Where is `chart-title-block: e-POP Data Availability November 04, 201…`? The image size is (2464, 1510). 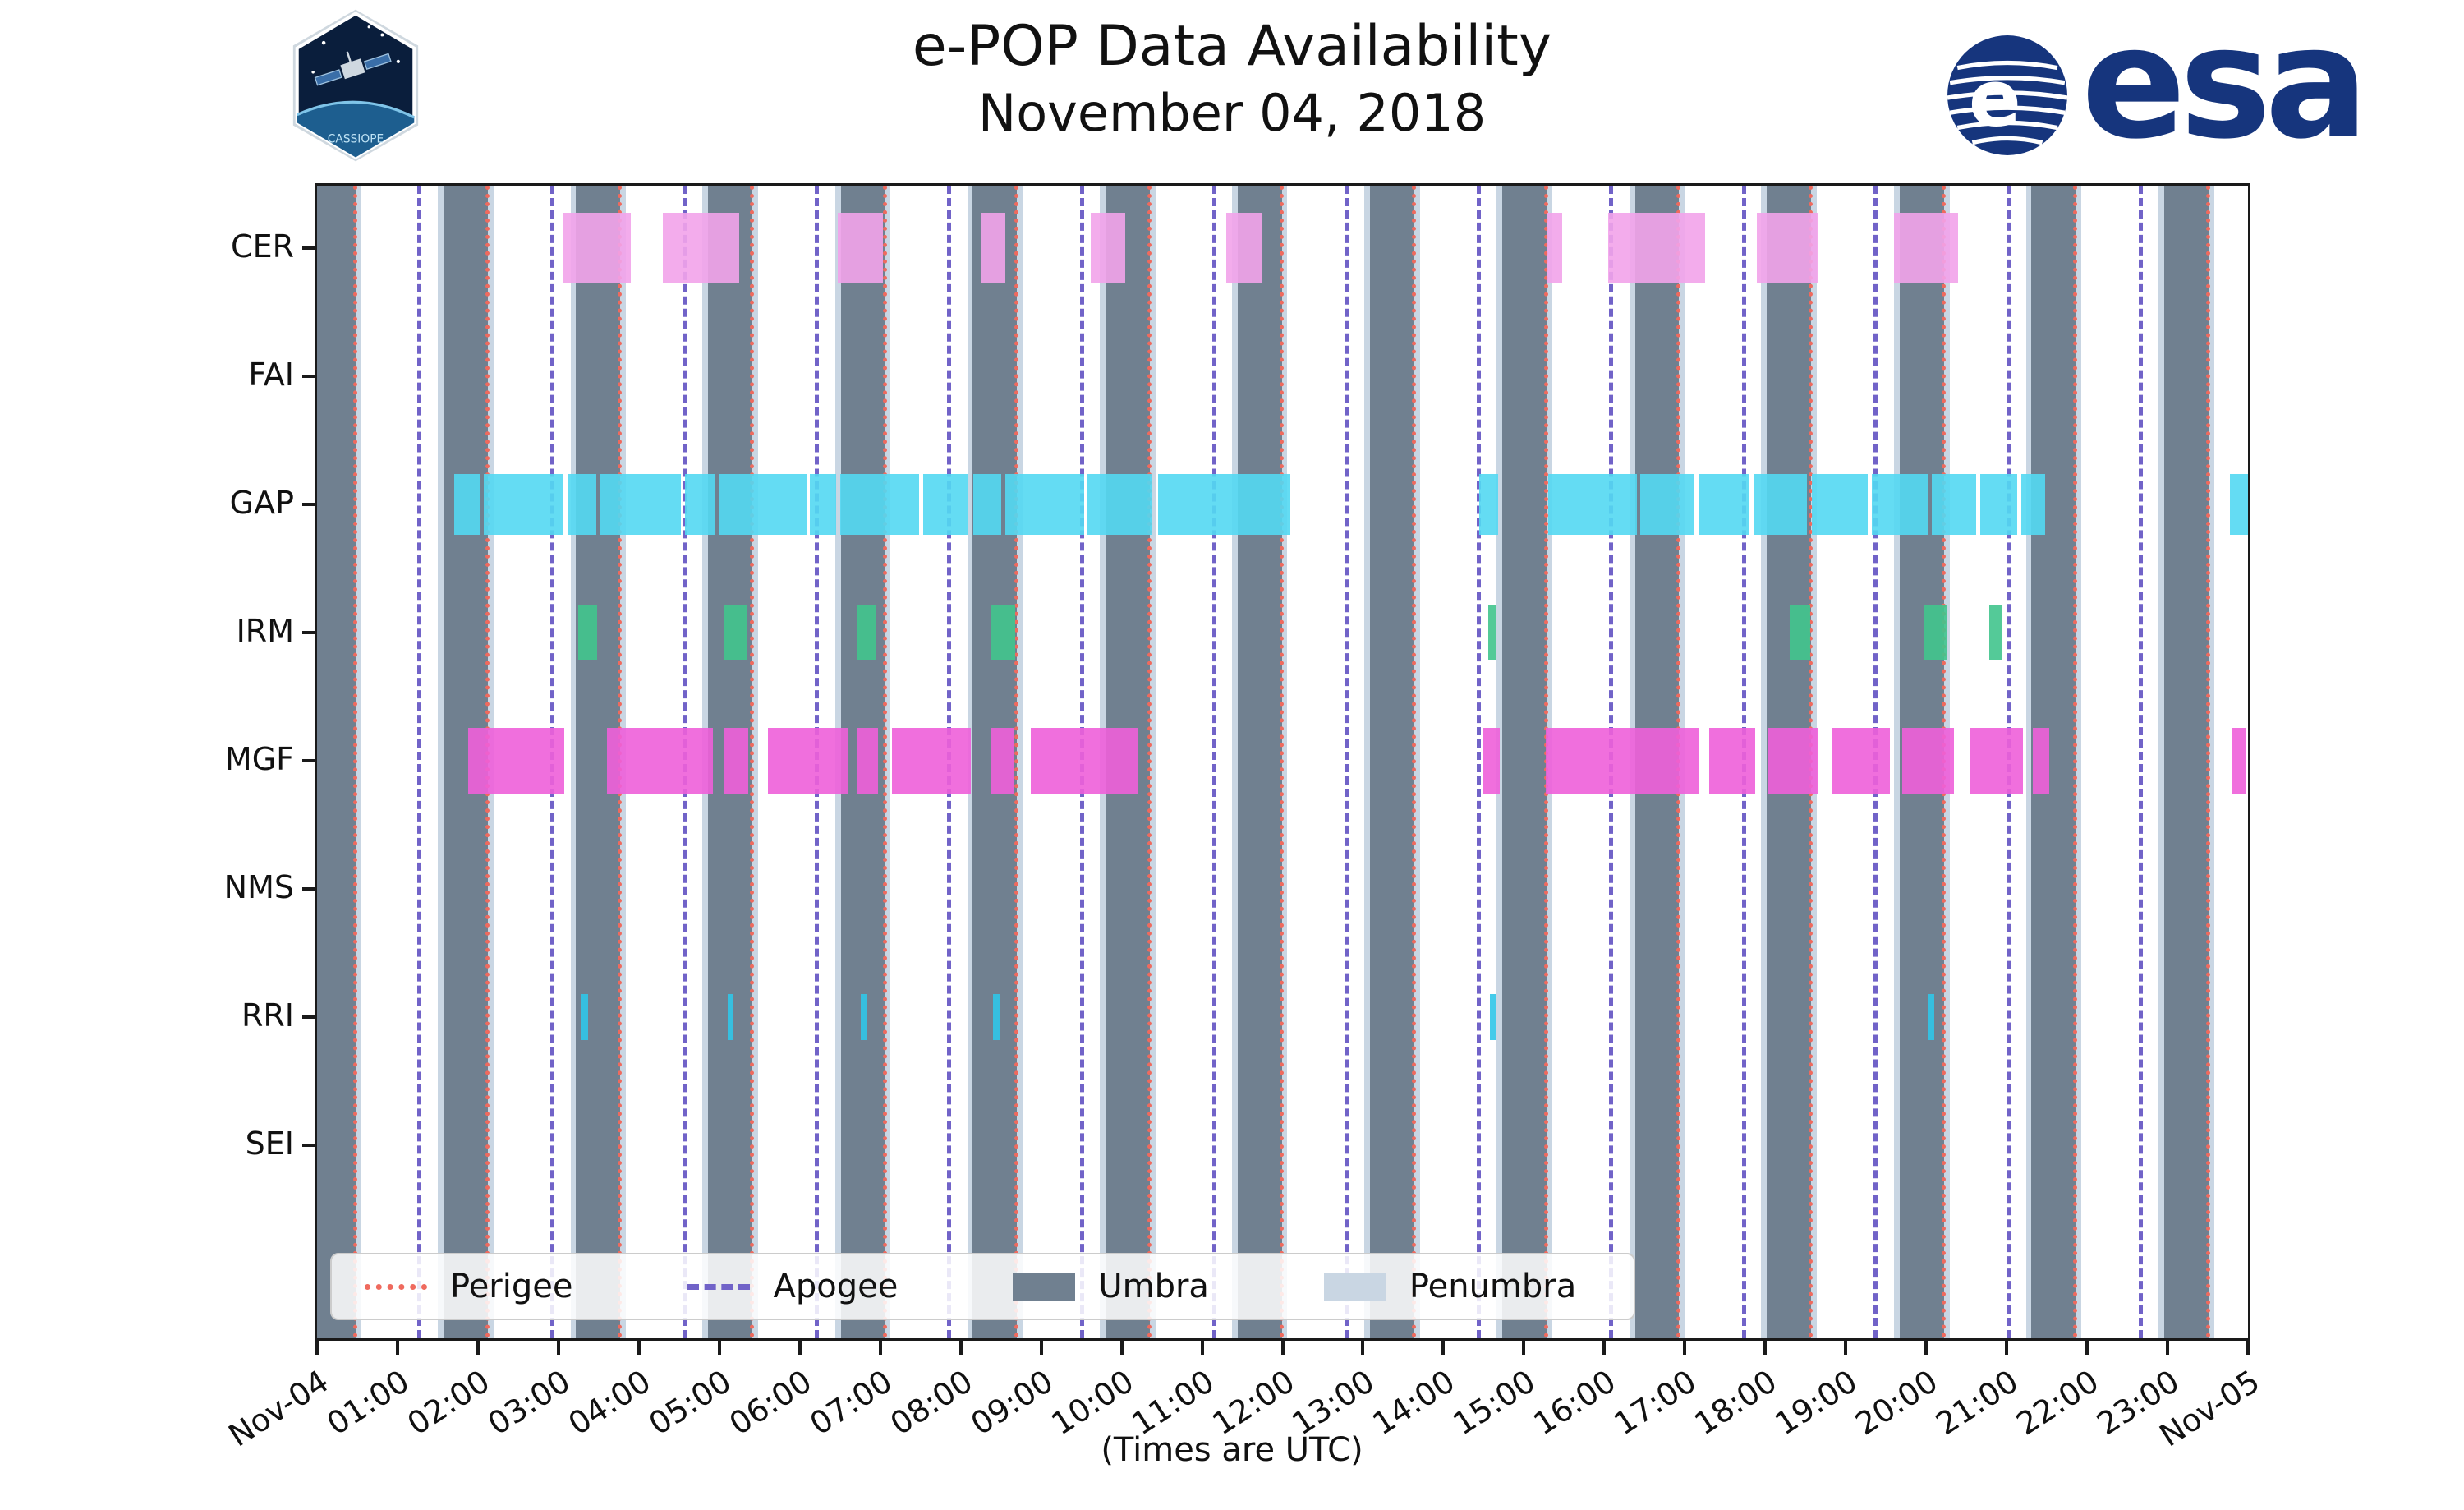 chart-title-block: e-POP Data Availability November 04, 201… is located at coordinates (1232, 78).